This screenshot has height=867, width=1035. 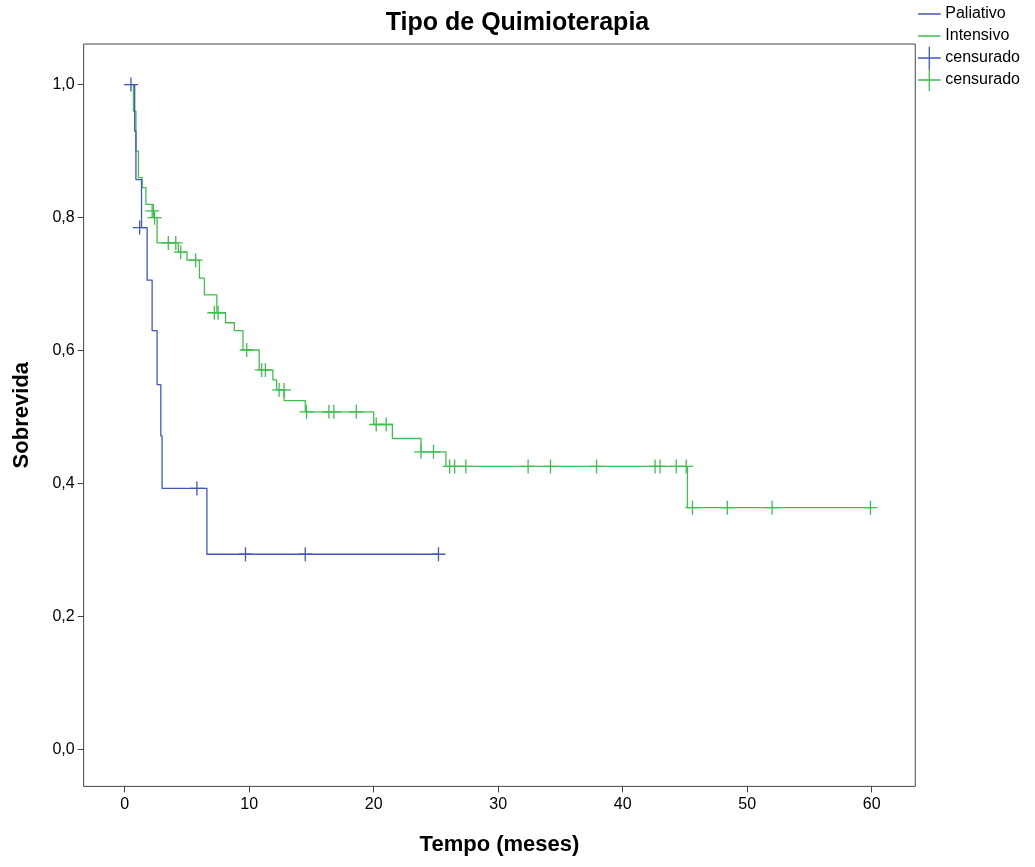 I want to click on x-tick-label: 30, so click(x=498, y=804).